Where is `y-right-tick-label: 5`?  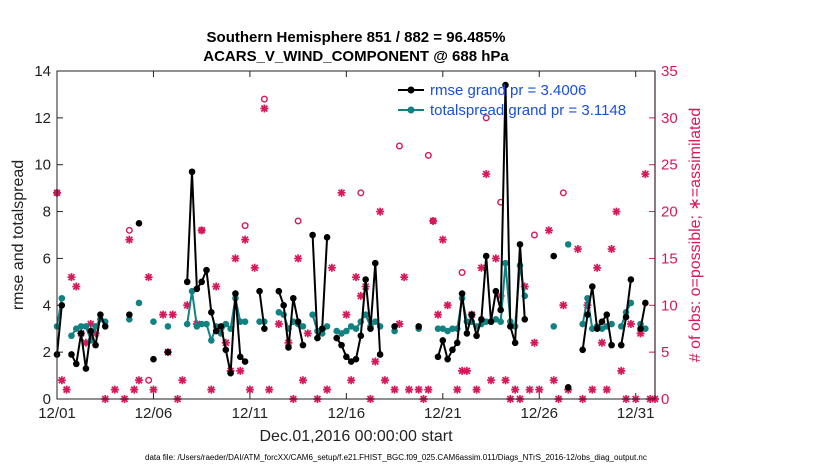 y-right-tick-label: 5 is located at coordinates (665, 352).